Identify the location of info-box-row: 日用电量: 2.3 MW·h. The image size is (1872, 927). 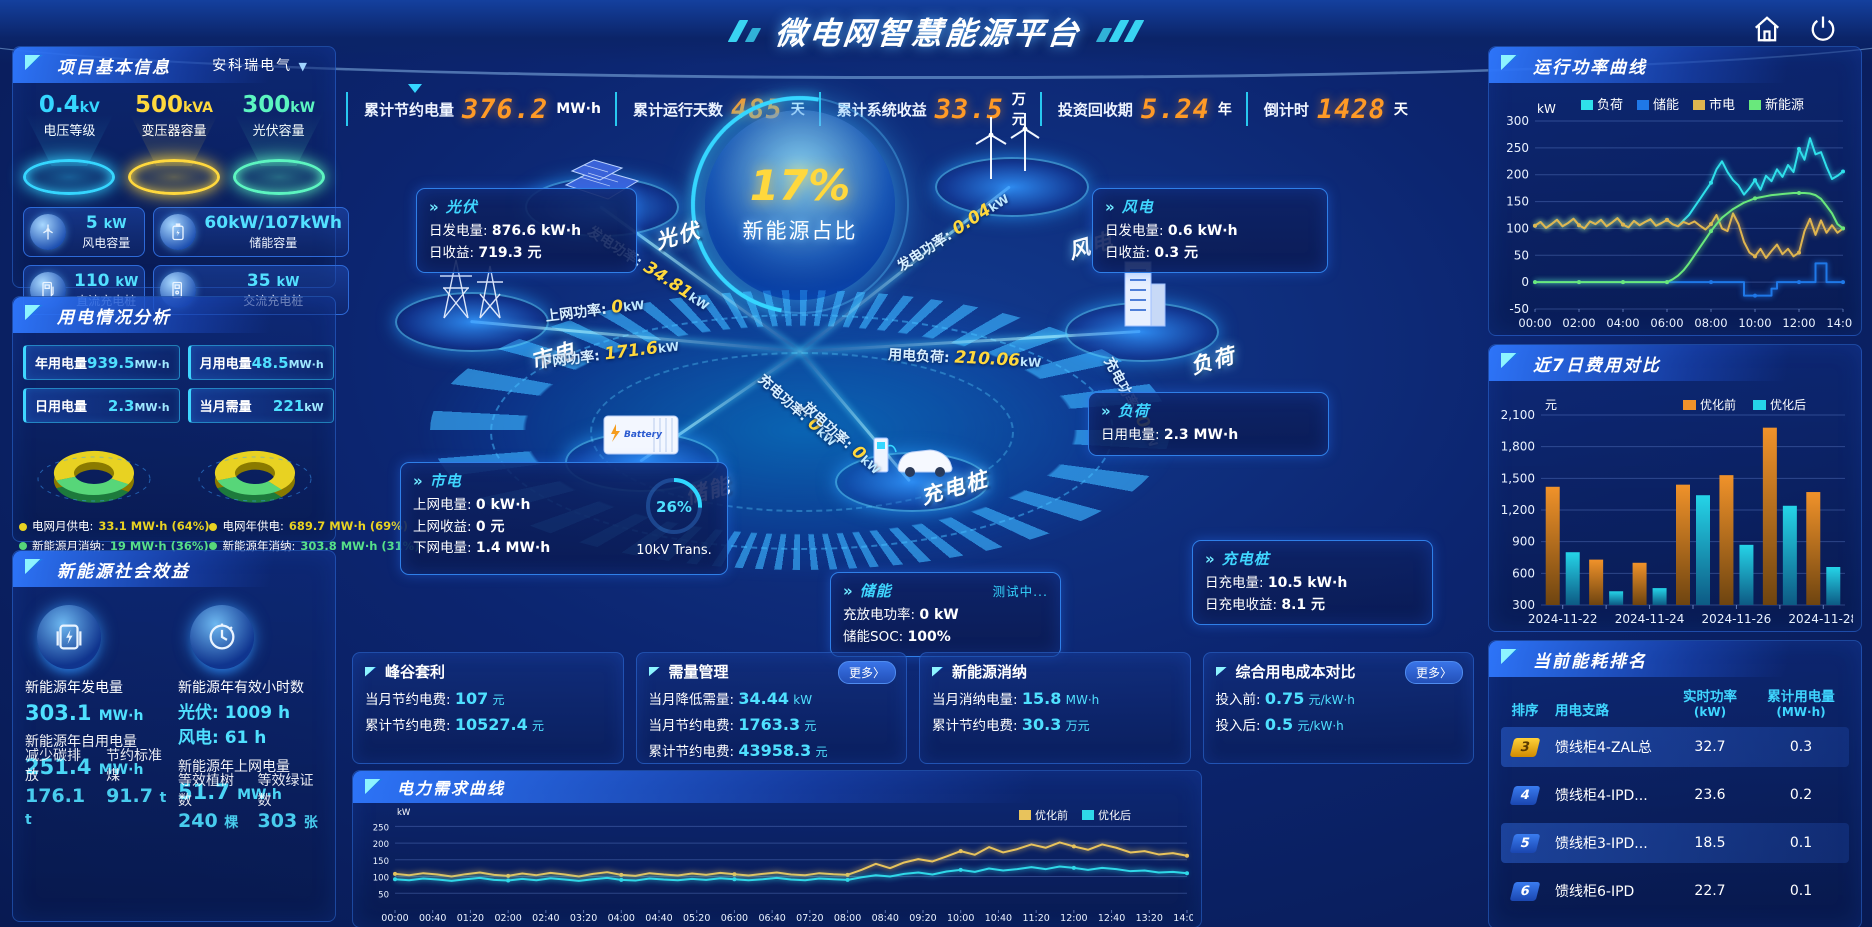
(1170, 435).